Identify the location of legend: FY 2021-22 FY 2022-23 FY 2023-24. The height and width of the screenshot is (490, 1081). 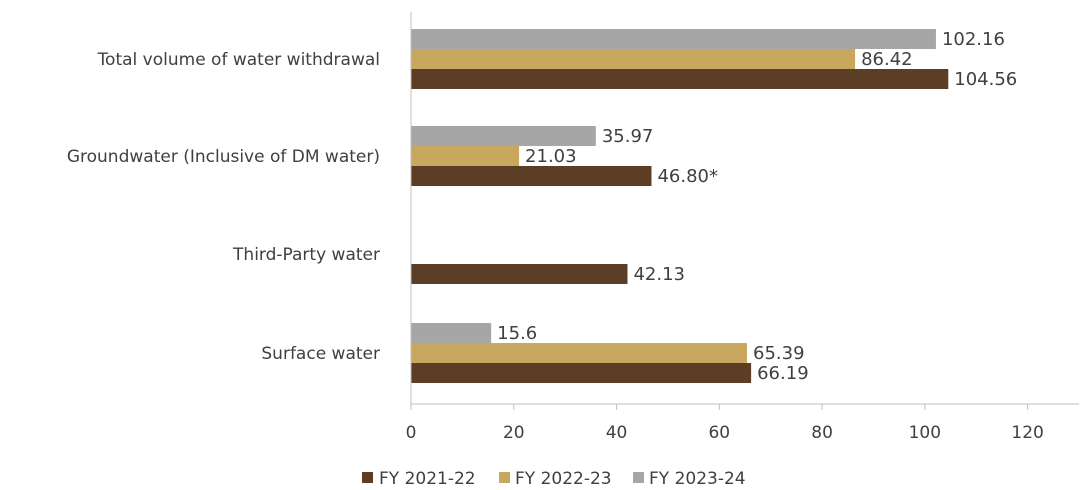
(554, 479).